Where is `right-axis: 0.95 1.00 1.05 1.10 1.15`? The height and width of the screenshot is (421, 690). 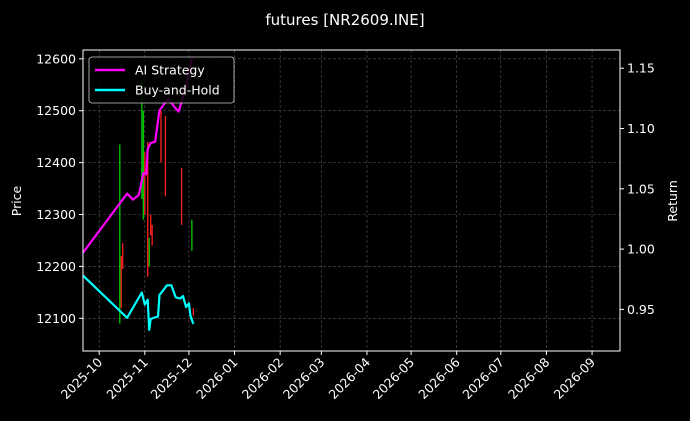
right-axis: 0.95 1.00 1.05 1.10 1.15 is located at coordinates (637, 189).